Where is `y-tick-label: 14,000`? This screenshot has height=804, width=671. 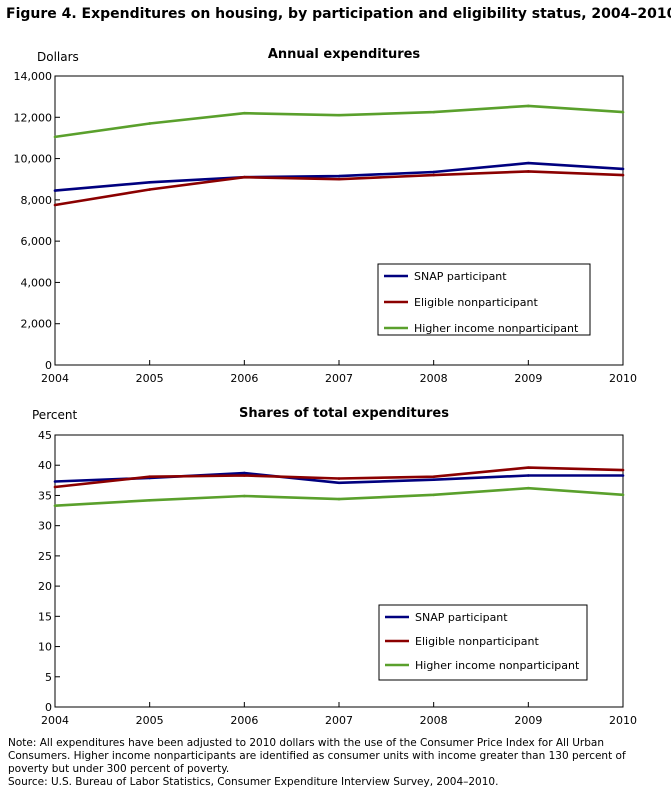 y-tick-label: 14,000 is located at coordinates (33, 76).